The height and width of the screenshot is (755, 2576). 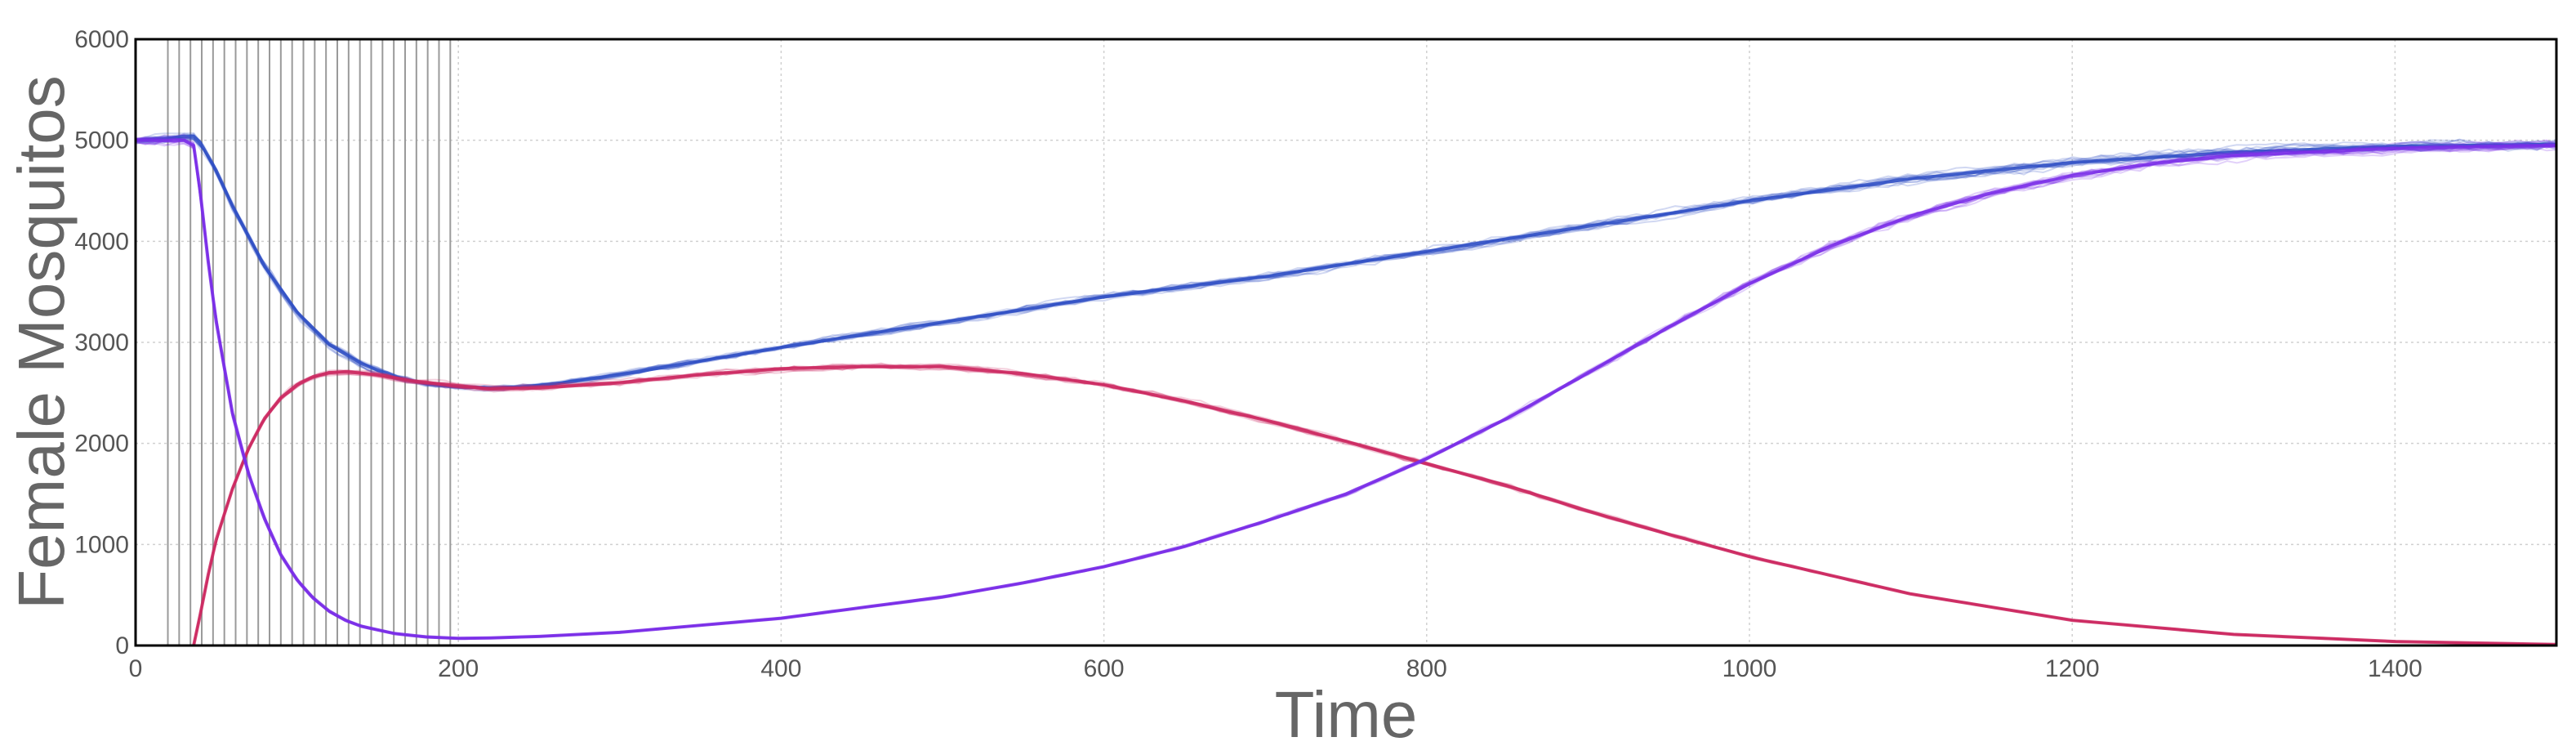 What do you see at coordinates (101, 544) in the screenshot?
I see `y-tick-label: 1000` at bounding box center [101, 544].